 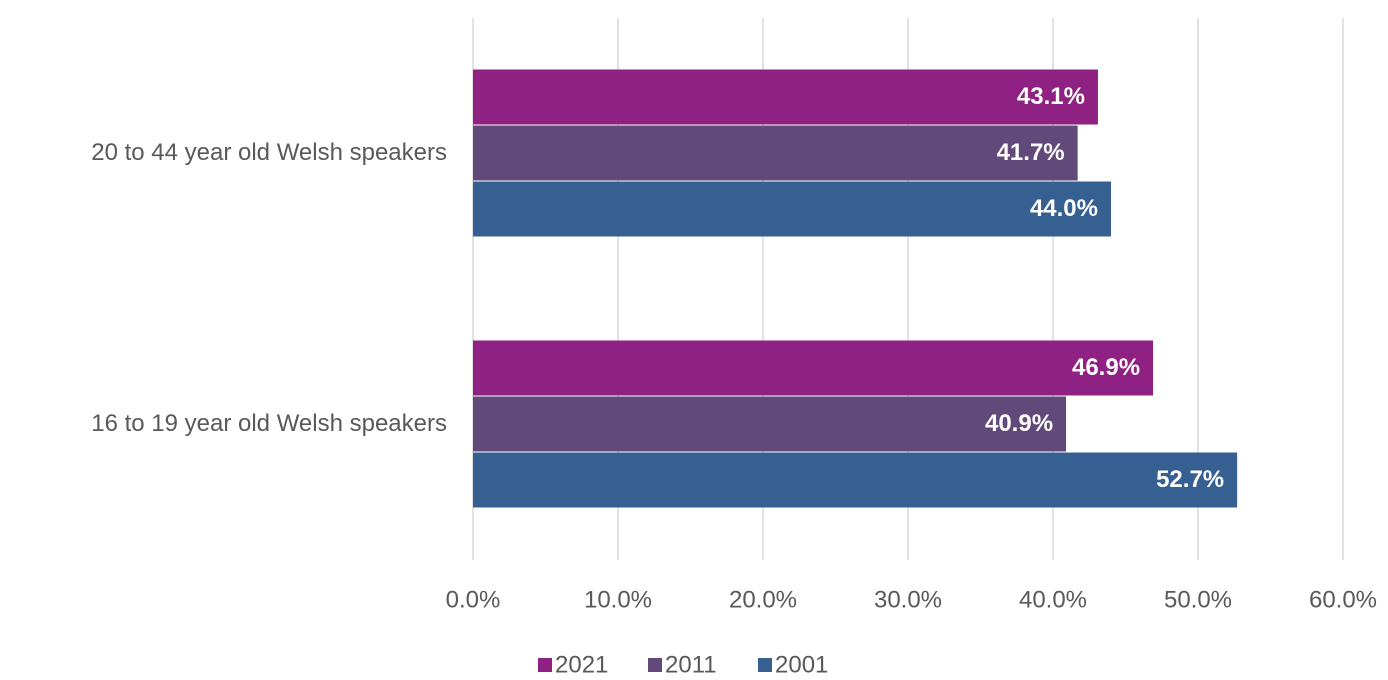 What do you see at coordinates (908, 599) in the screenshot?
I see `x-tick-label: 30.0%` at bounding box center [908, 599].